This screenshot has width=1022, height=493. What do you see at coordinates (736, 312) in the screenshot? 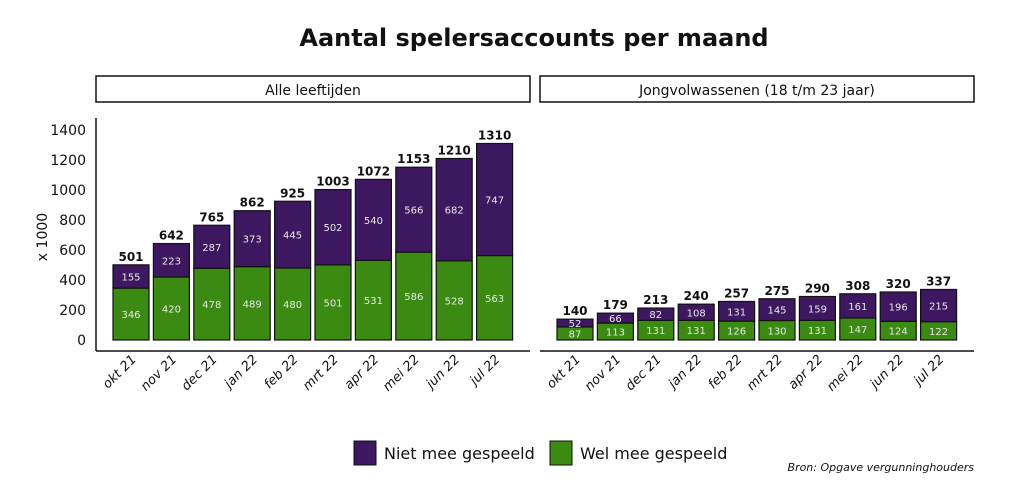
I see `data-label-niet: 131` at bounding box center [736, 312].